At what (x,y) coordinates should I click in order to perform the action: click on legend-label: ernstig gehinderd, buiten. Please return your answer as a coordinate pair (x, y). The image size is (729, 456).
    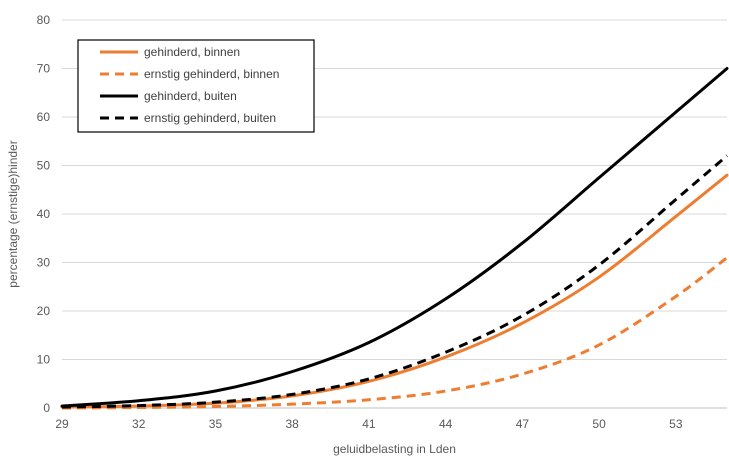
    Looking at the image, I should click on (210, 118).